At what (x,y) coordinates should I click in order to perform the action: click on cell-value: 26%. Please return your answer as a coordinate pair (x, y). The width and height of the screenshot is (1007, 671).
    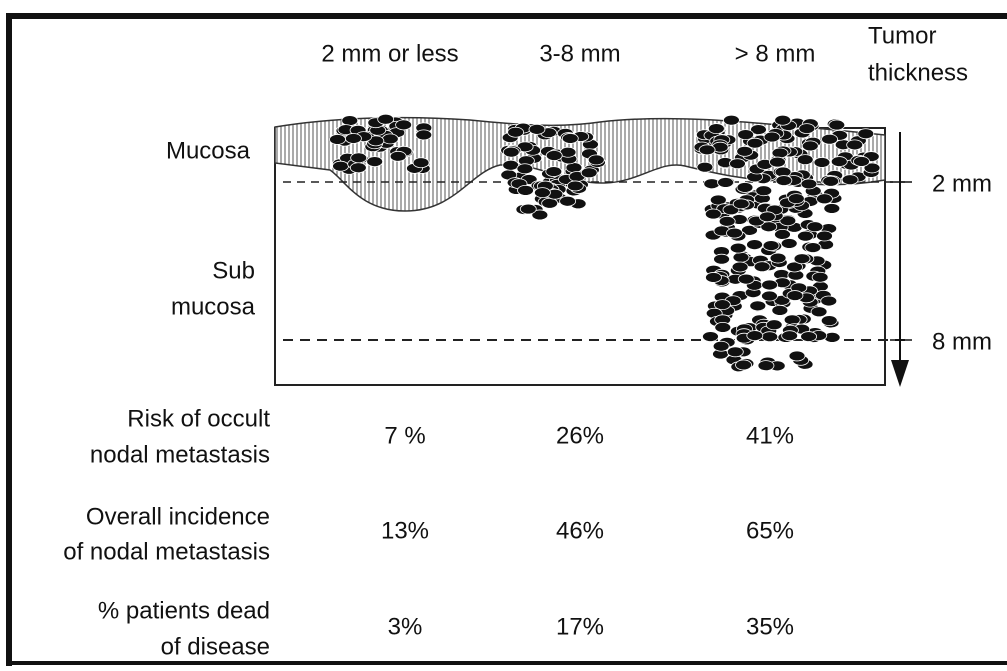
    Looking at the image, I should click on (580, 435).